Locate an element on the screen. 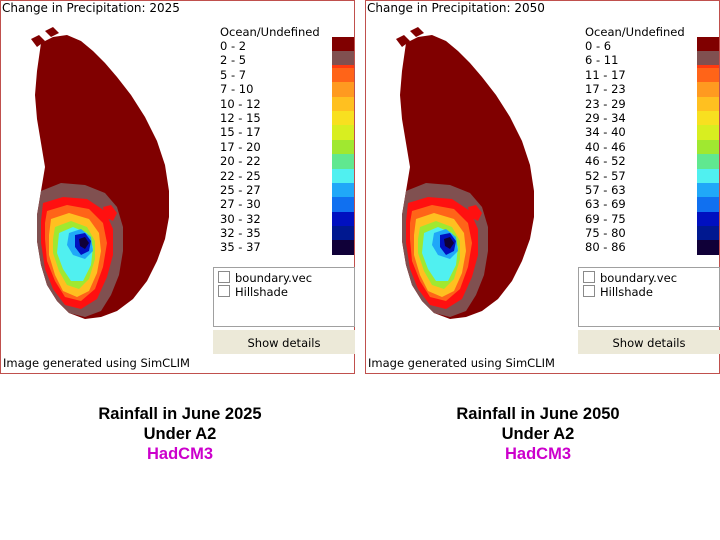 The width and height of the screenshot is (720, 540). legend-label: 52 - 57 is located at coordinates (605, 175).